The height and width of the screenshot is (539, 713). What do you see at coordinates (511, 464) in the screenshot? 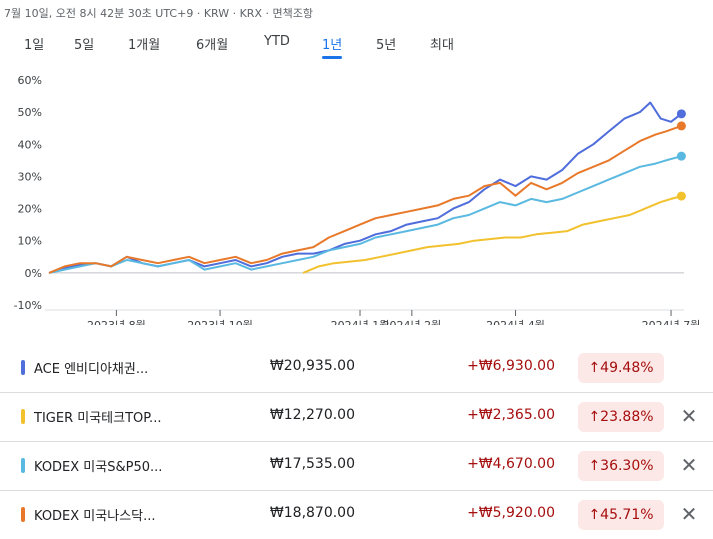
I see `change-value: +₩4,670.00` at bounding box center [511, 464].